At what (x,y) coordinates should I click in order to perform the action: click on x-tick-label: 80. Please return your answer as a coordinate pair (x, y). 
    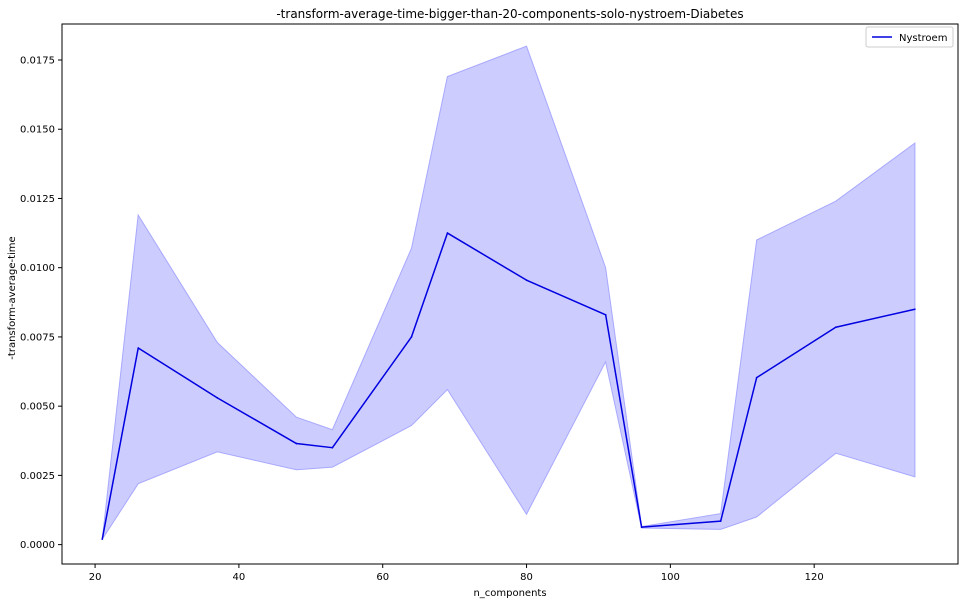
    Looking at the image, I should click on (526, 577).